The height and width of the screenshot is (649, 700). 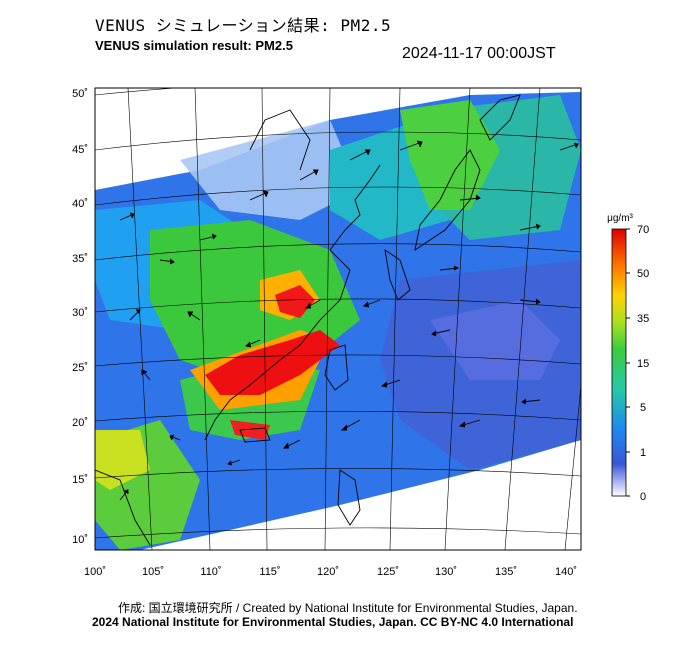 I want to click on lat-label: 40˚, so click(x=80, y=204).